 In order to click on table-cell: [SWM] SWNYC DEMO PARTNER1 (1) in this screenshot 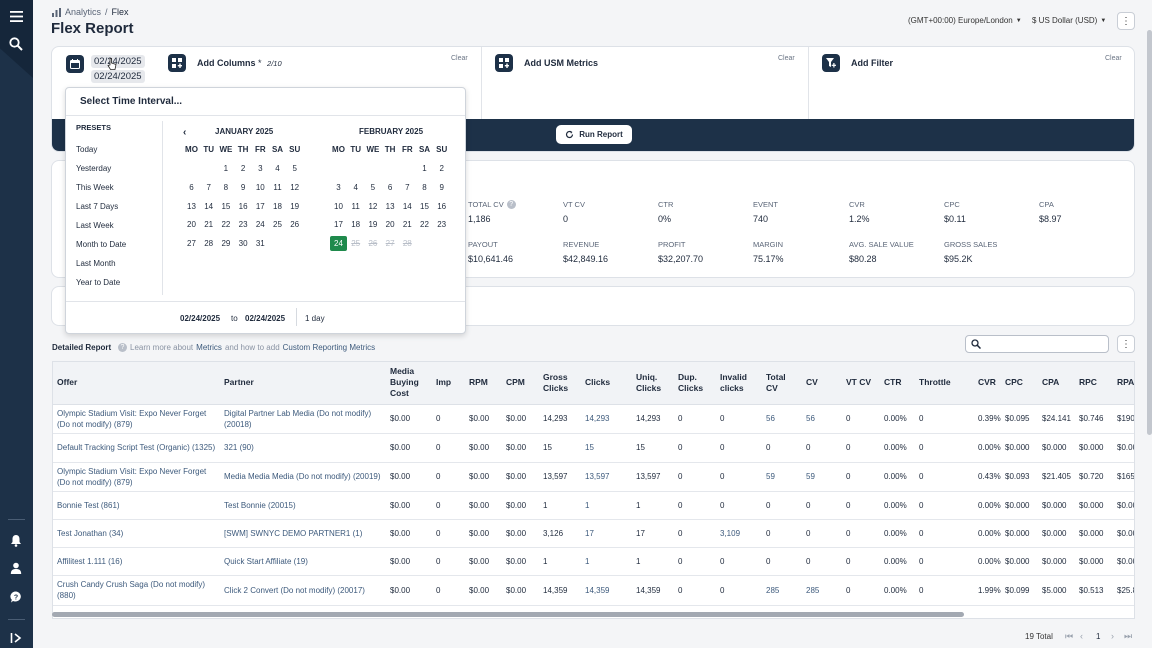, I will do `click(303, 533)`.